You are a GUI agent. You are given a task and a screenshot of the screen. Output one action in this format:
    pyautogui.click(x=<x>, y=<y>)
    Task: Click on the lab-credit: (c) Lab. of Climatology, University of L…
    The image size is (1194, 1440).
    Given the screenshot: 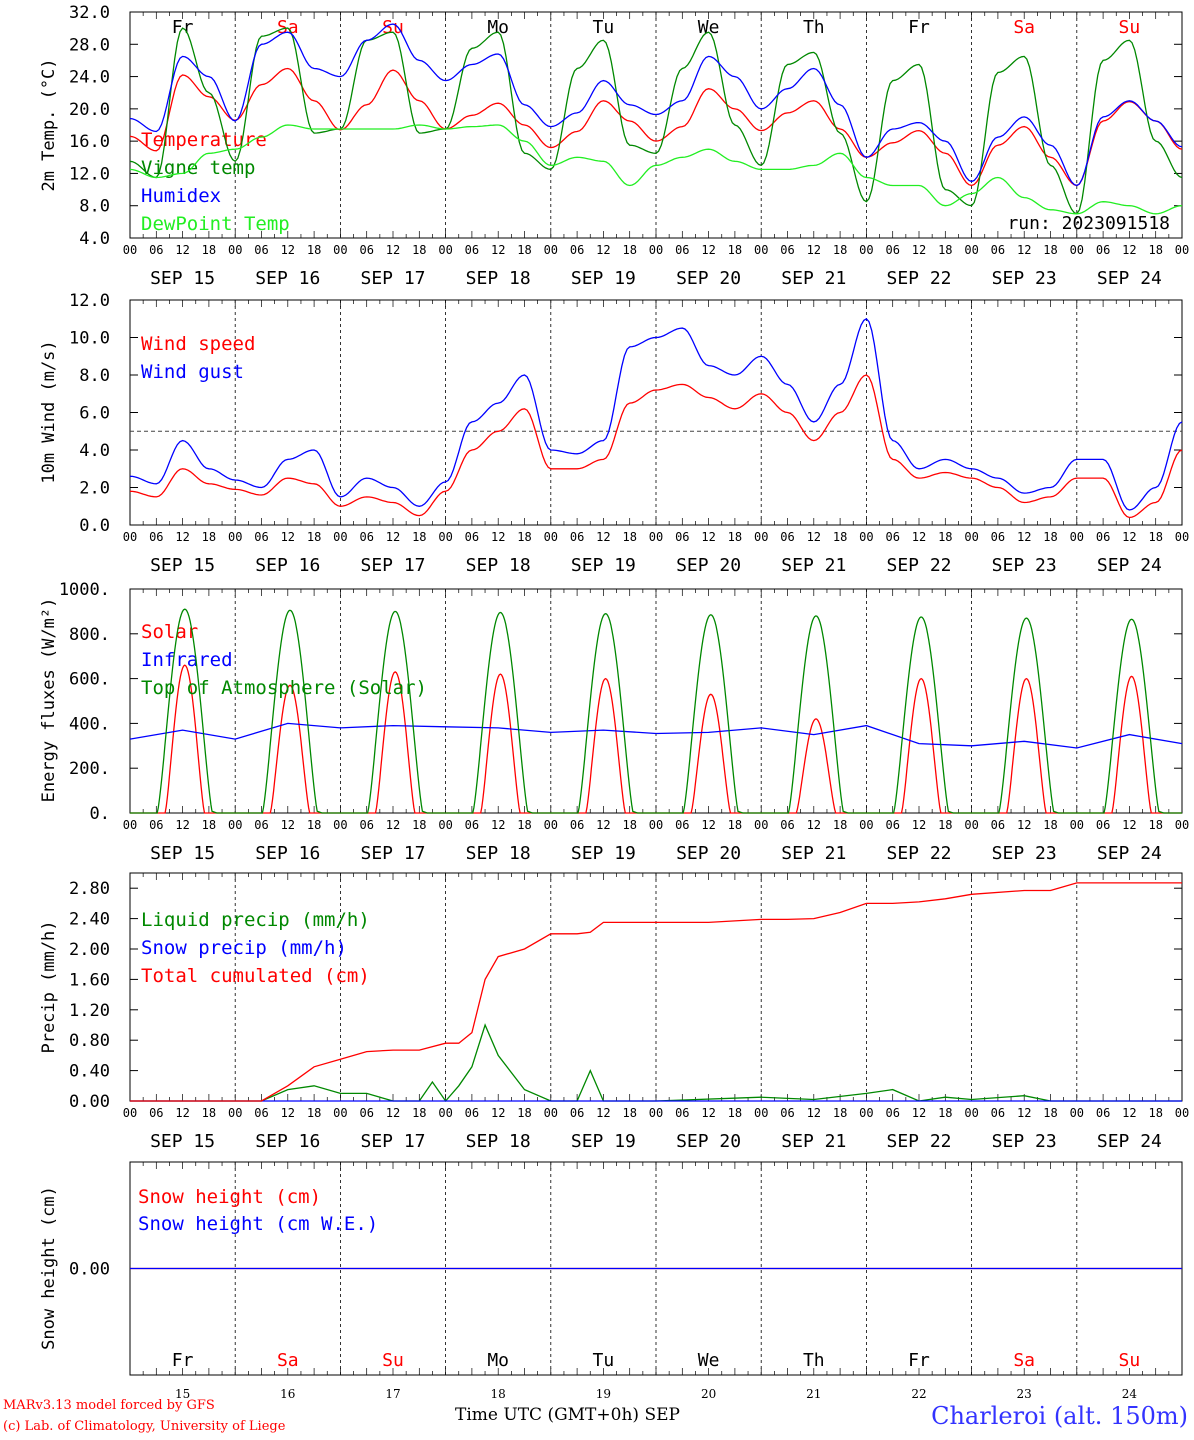 What is the action you would take?
    pyautogui.click(x=144, y=1426)
    